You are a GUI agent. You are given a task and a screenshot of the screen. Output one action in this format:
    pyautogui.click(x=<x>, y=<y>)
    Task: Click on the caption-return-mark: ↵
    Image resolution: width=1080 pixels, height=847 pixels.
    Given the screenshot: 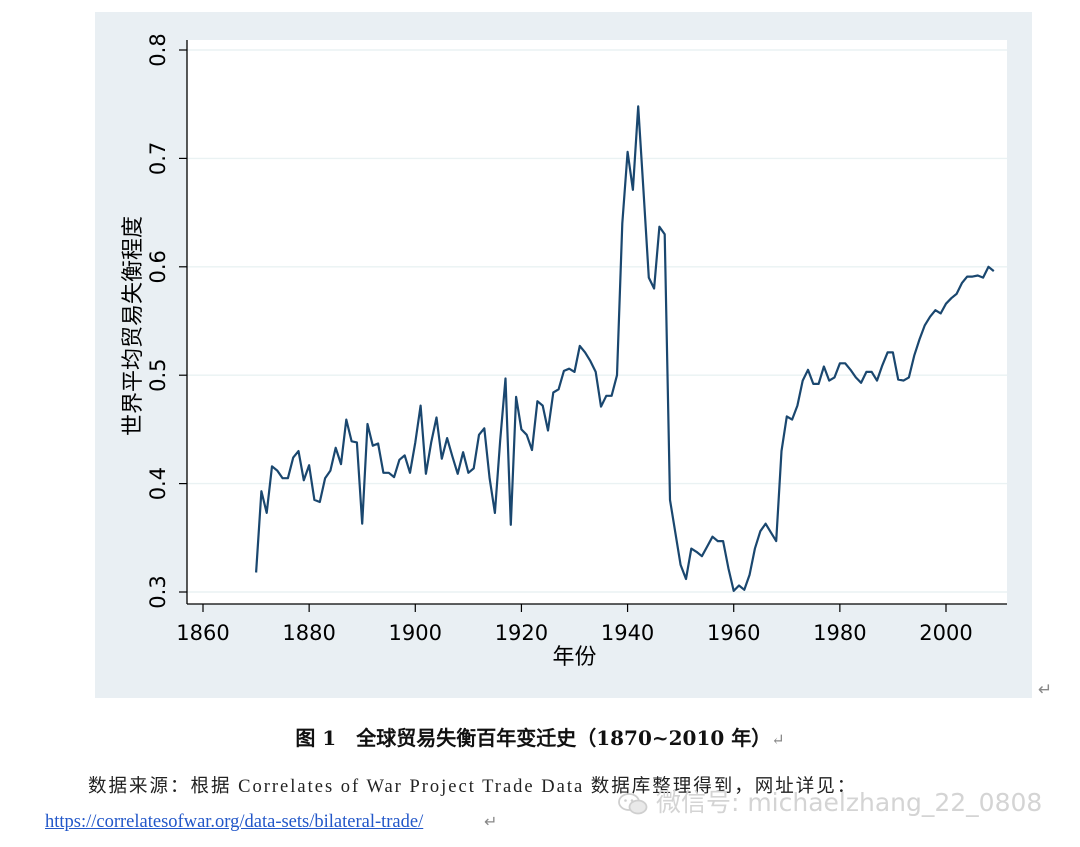 What is the action you would take?
    pyautogui.click(x=778, y=739)
    